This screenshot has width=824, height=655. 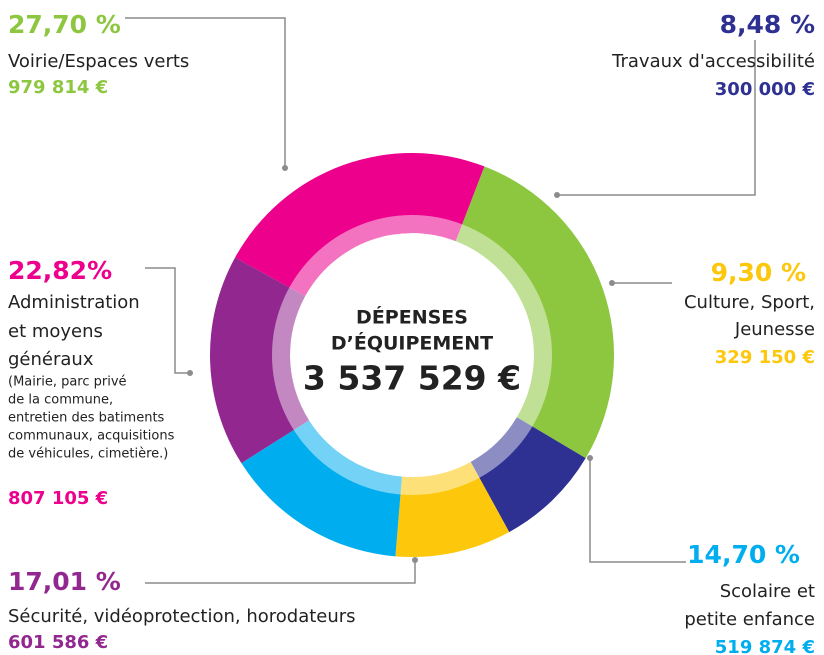 I want to click on category-label: généraux, so click(x=51, y=359).